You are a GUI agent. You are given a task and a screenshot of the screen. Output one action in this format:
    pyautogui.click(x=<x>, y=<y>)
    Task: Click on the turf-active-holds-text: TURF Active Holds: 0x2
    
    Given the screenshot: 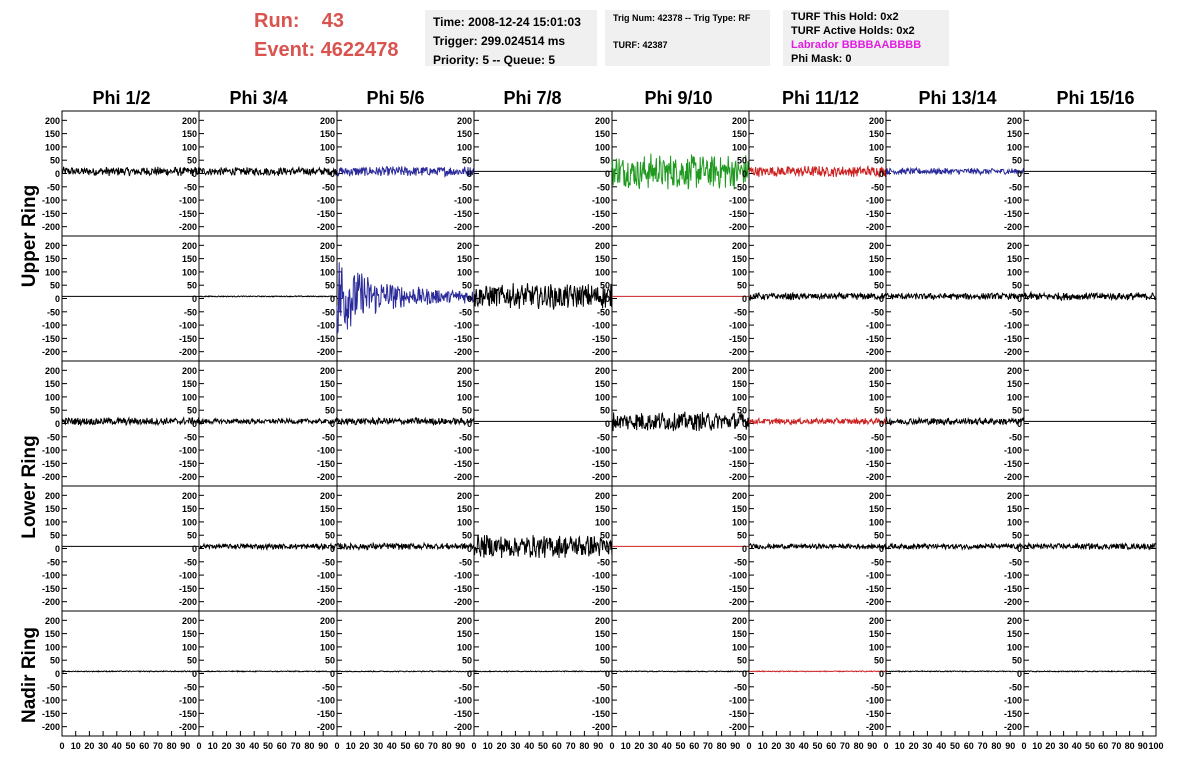 What is the action you would take?
    pyautogui.click(x=853, y=31)
    